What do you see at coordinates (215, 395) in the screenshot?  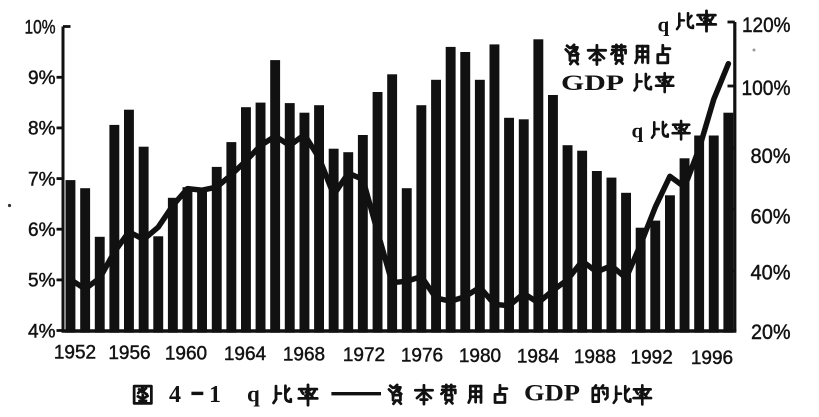 I see `svg-text: 1` at bounding box center [215, 395].